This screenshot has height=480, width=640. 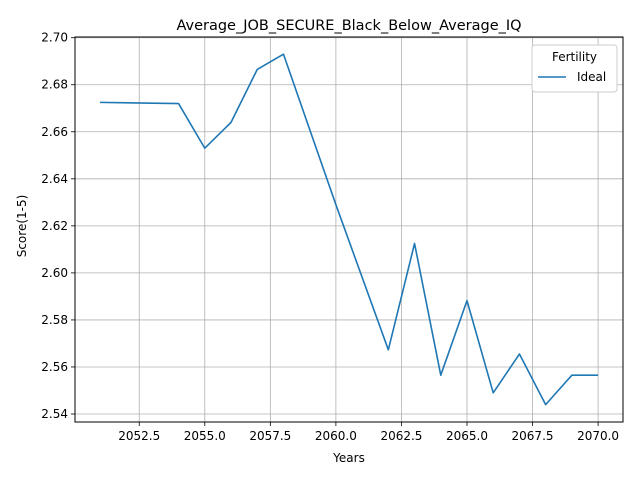 I want to click on y-tick-label: 2.58, so click(x=54, y=320).